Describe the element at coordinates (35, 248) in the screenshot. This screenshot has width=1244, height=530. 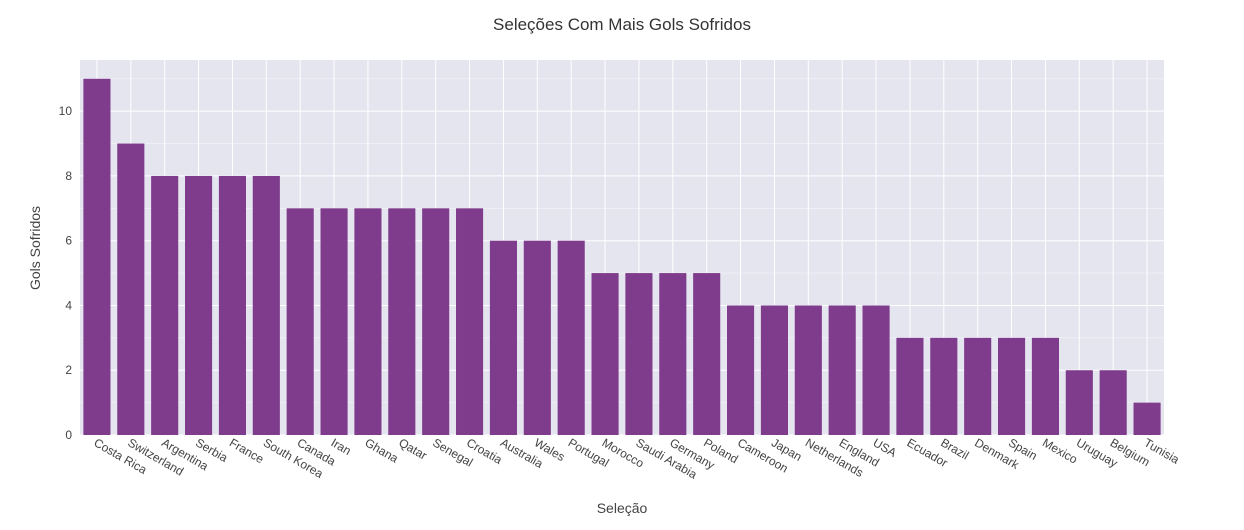
I see `y-axis-label: Gols Sofridos` at that location.